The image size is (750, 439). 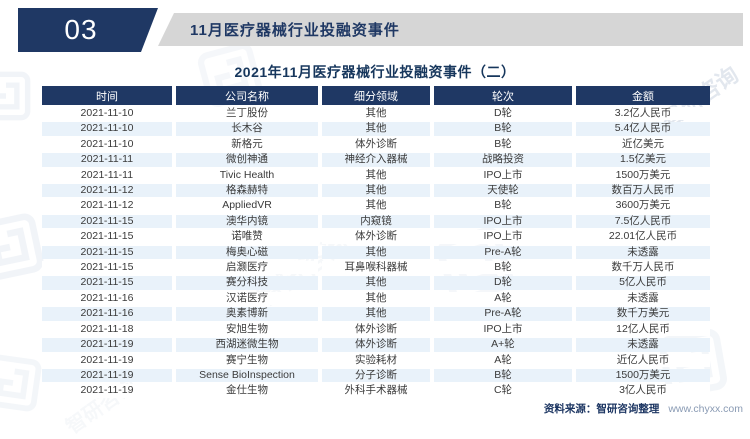 I want to click on table-cell: 数千万人民币, so click(x=643, y=268).